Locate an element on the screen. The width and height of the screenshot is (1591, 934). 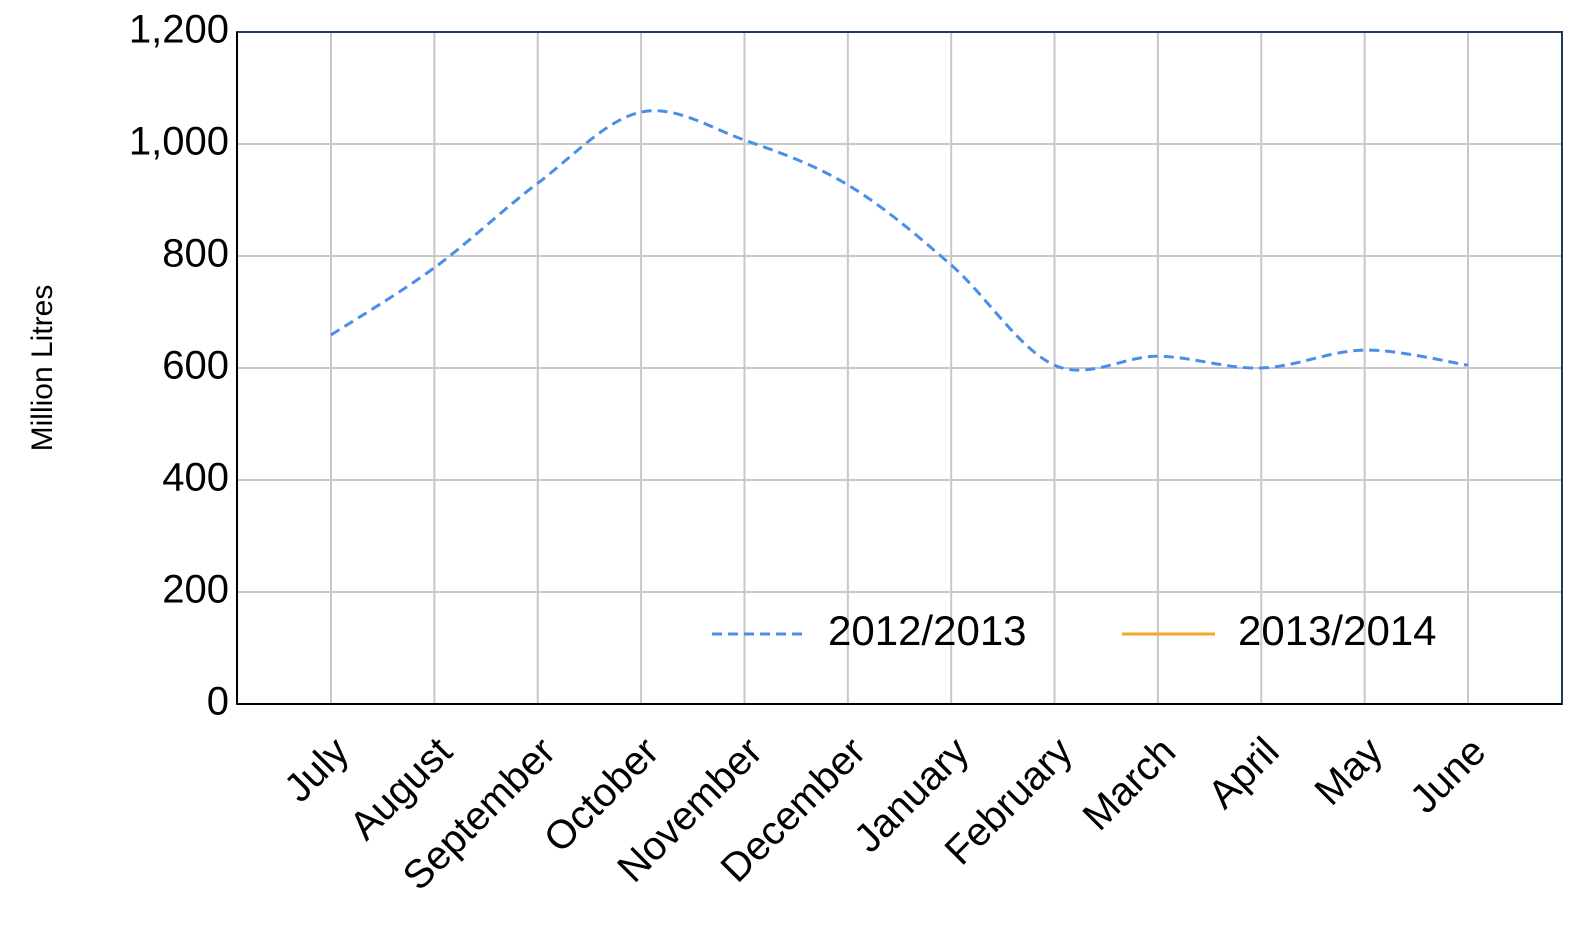
y-tick-label: 1,200 is located at coordinates (179, 30).